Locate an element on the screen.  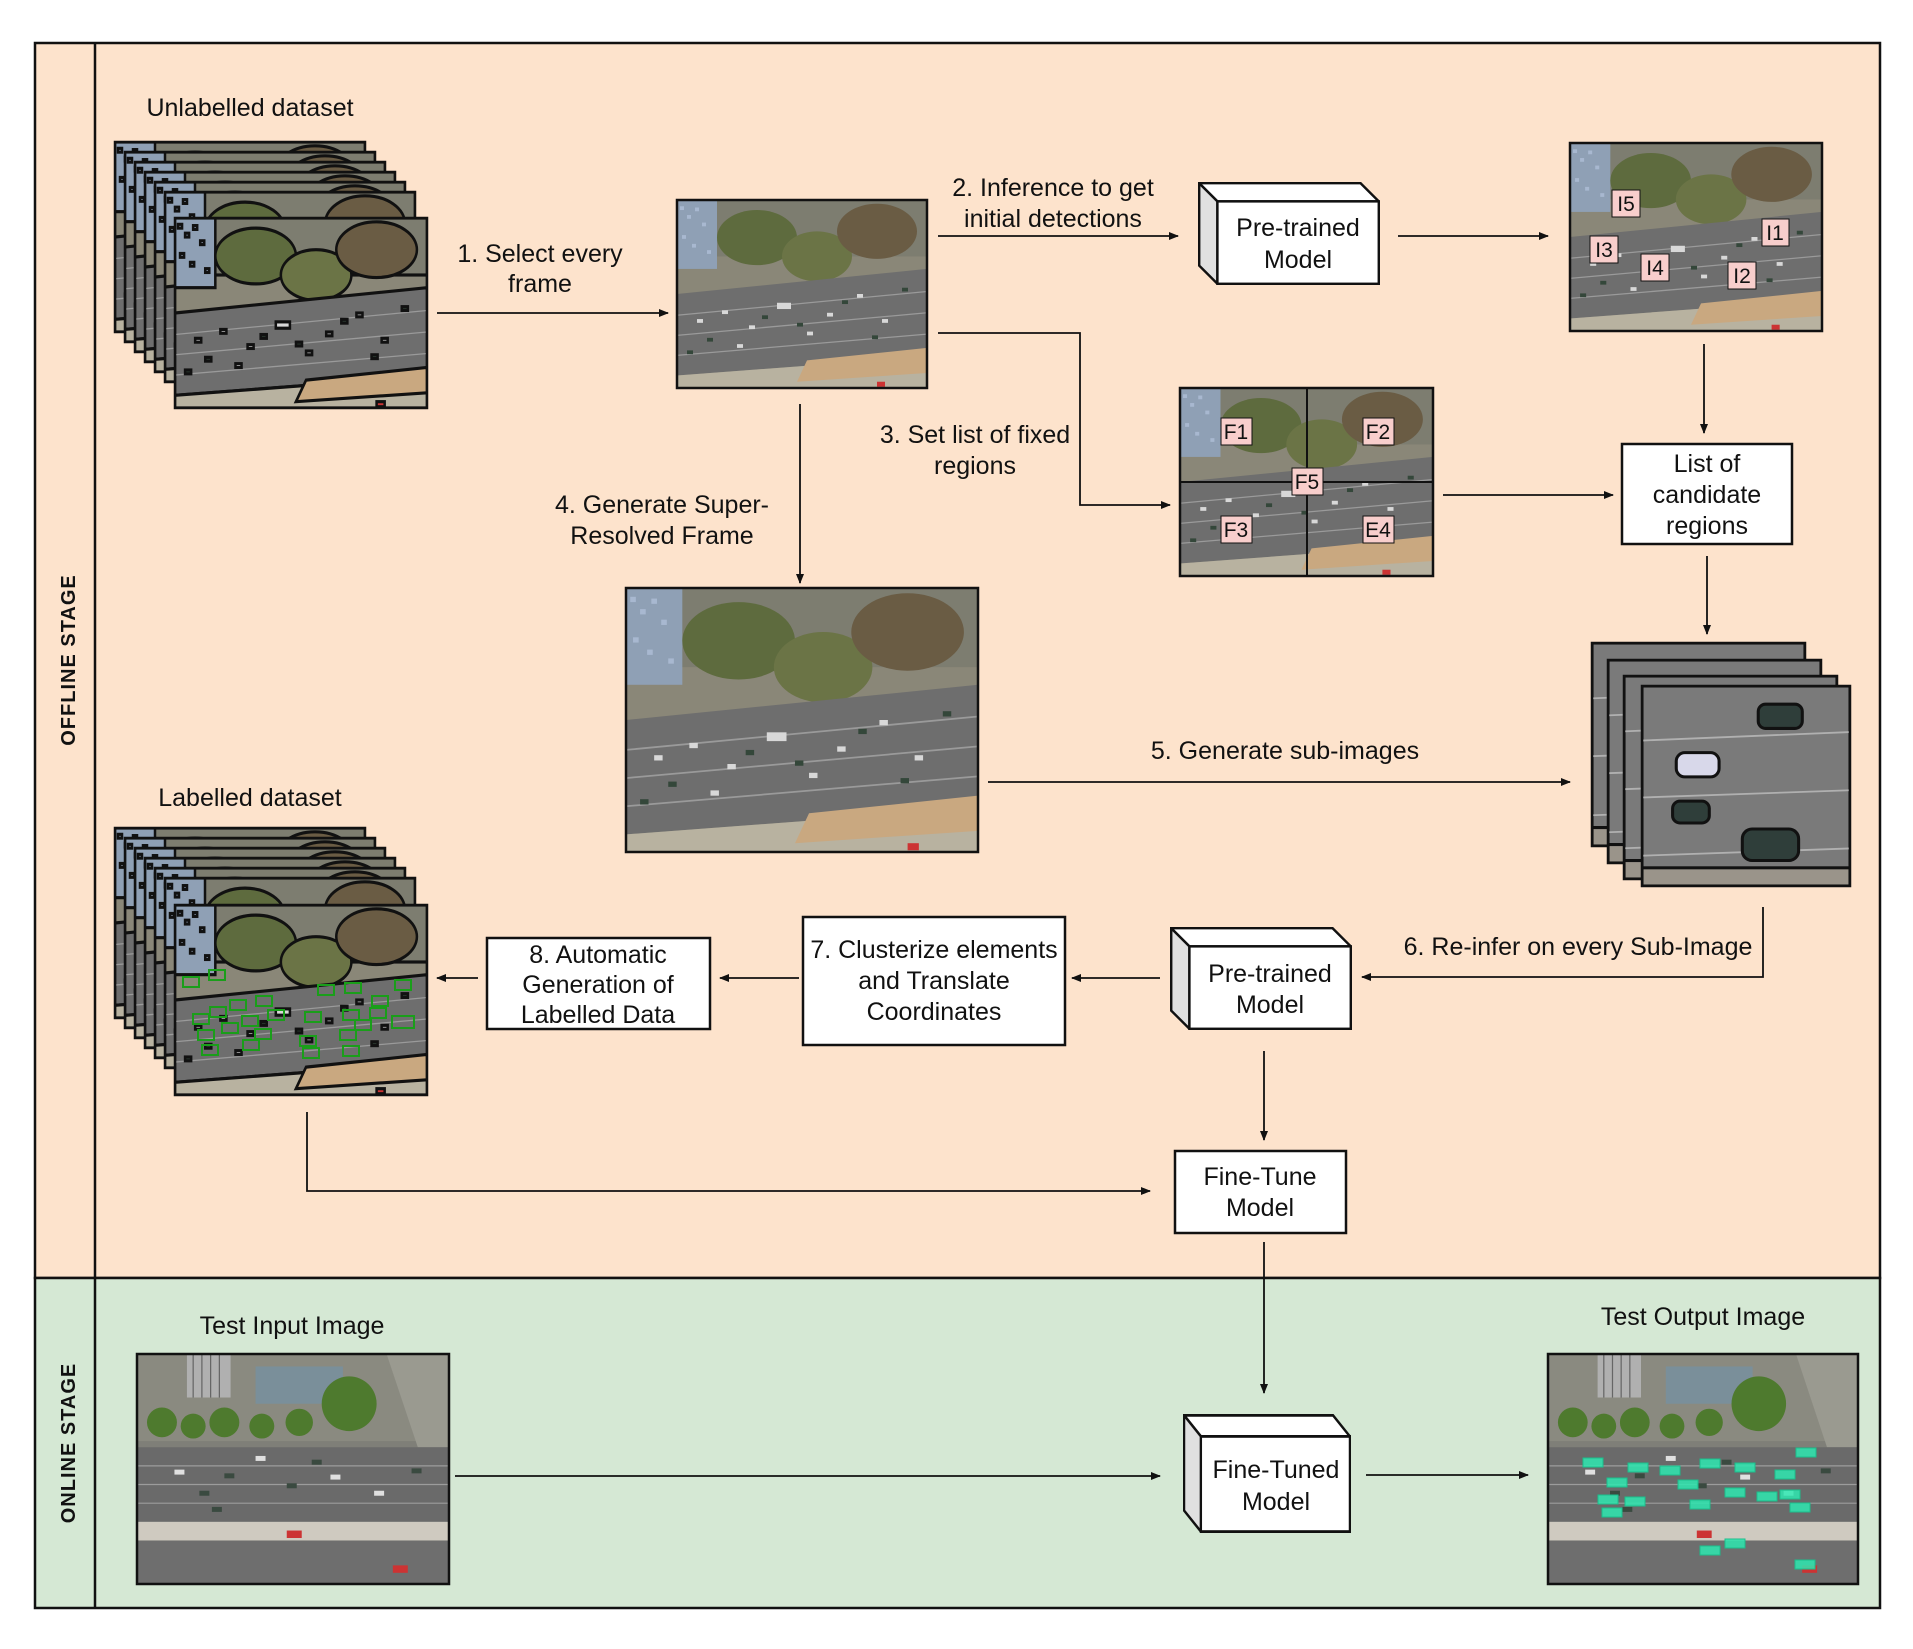
fixed-regions-frame: F1 F2 F5 F3 E4 is located at coordinates (1306, 482).